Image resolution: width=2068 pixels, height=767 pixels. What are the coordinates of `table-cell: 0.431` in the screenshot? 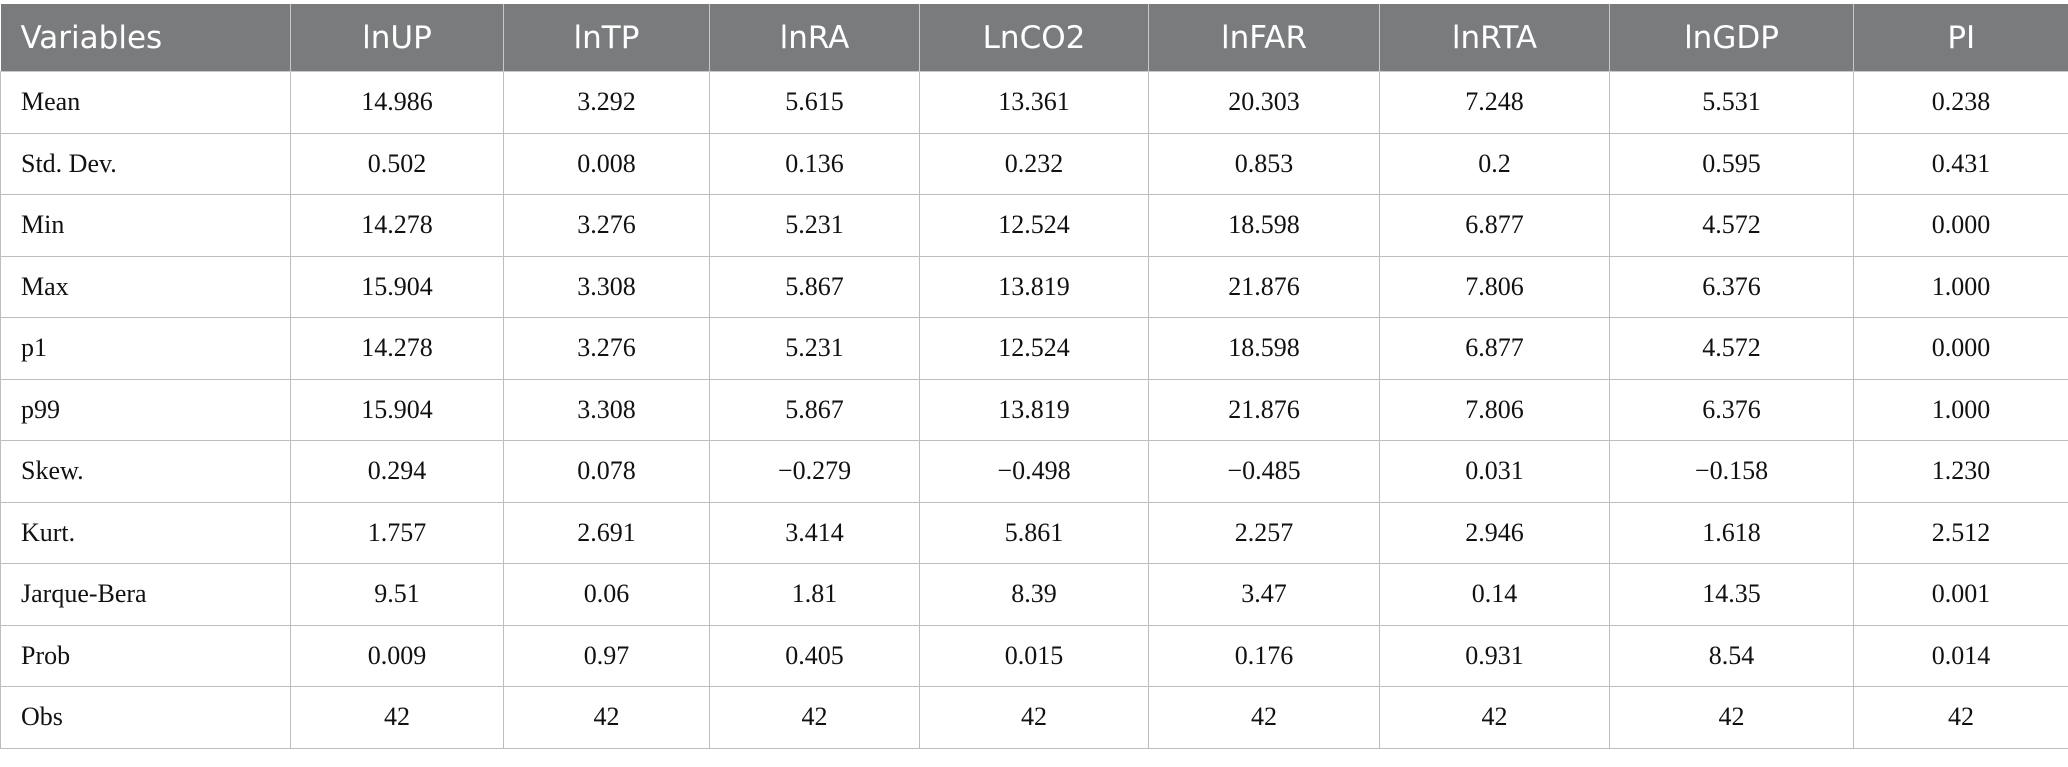 It's located at (1960, 163).